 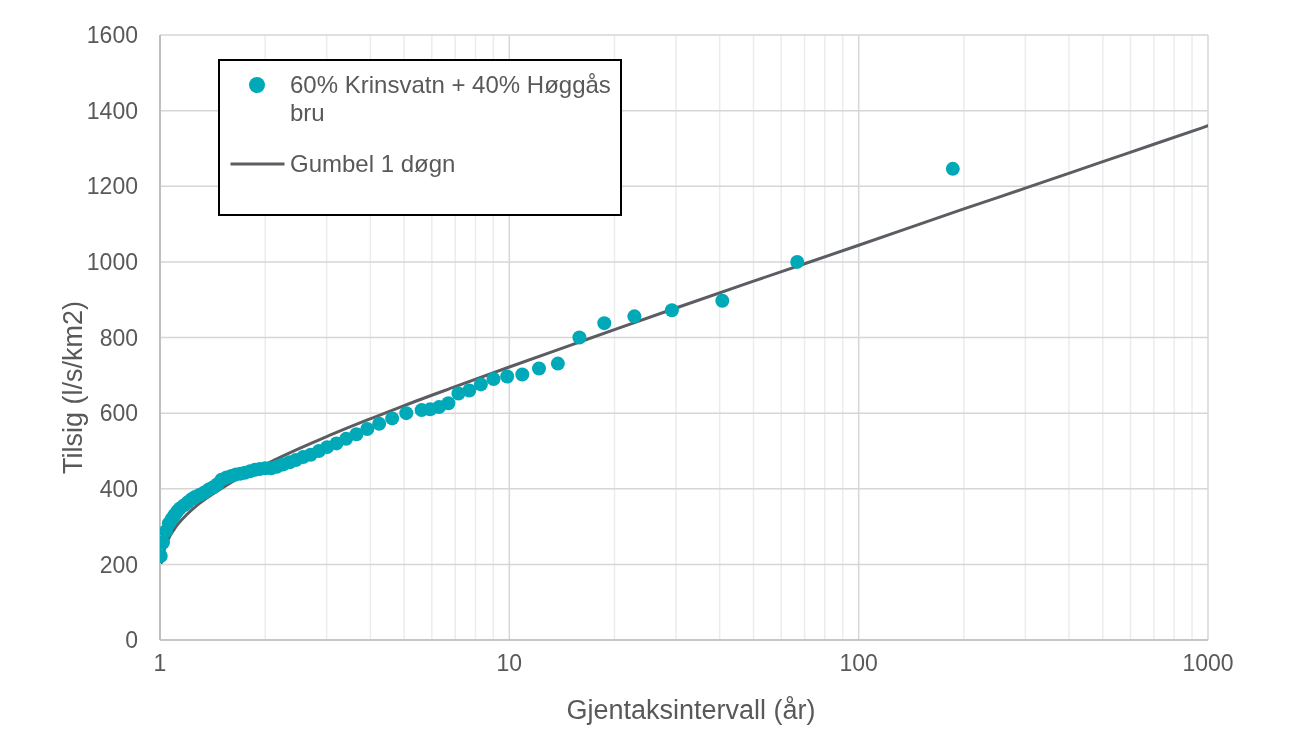 I want to click on x-tick-label: 1, so click(x=160, y=663).